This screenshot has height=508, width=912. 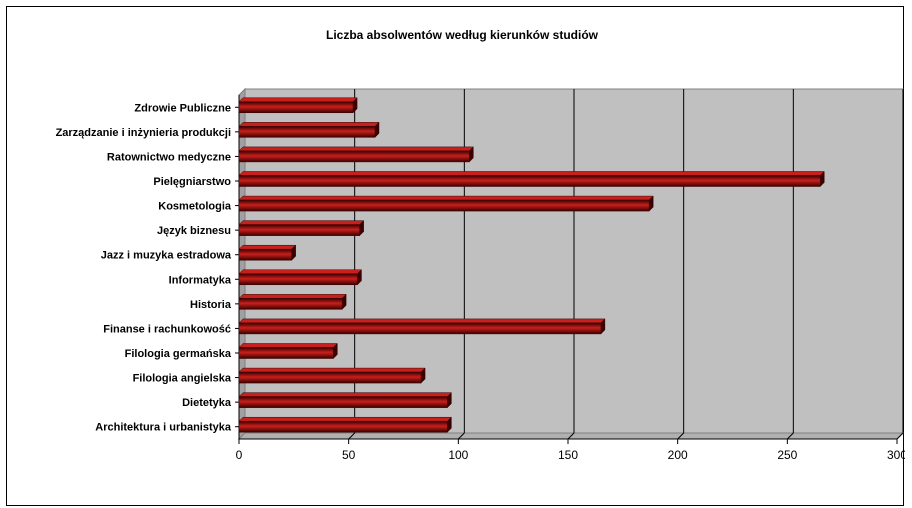 What do you see at coordinates (182, 379) in the screenshot?
I see `category-label: Filologia angielska` at bounding box center [182, 379].